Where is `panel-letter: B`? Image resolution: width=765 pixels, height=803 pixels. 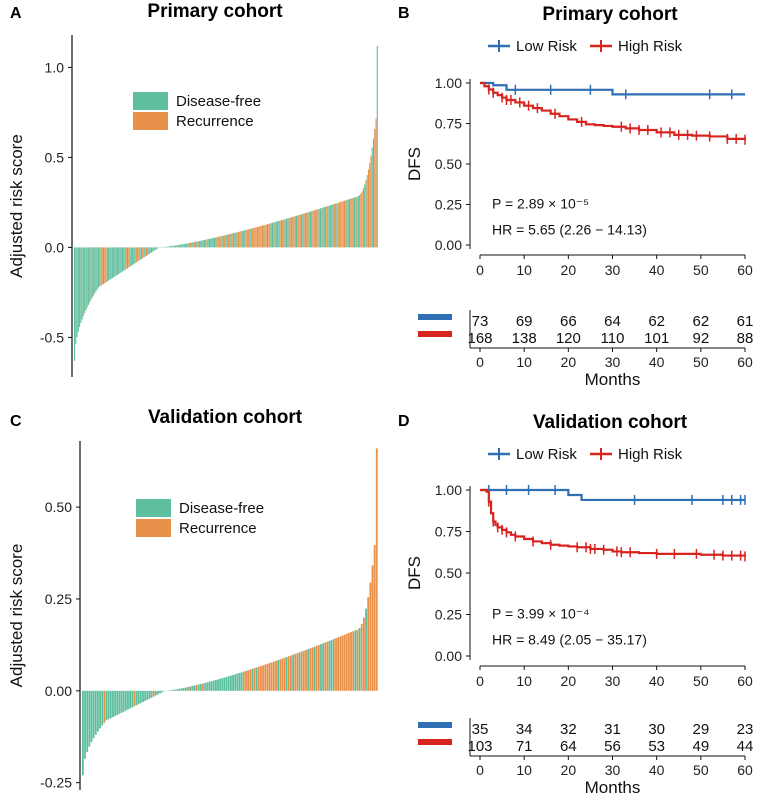
panel-letter: B is located at coordinates (404, 13).